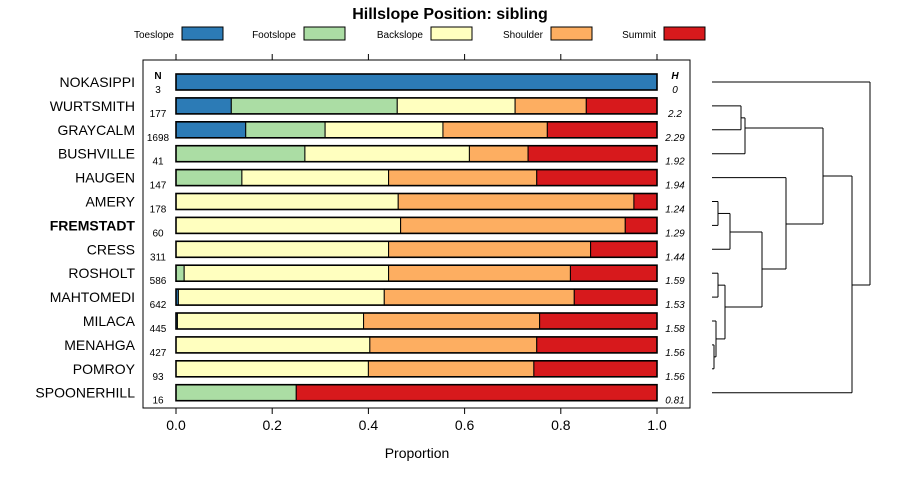  I want to click on bar-segment-haugen-summit, so click(597, 178).